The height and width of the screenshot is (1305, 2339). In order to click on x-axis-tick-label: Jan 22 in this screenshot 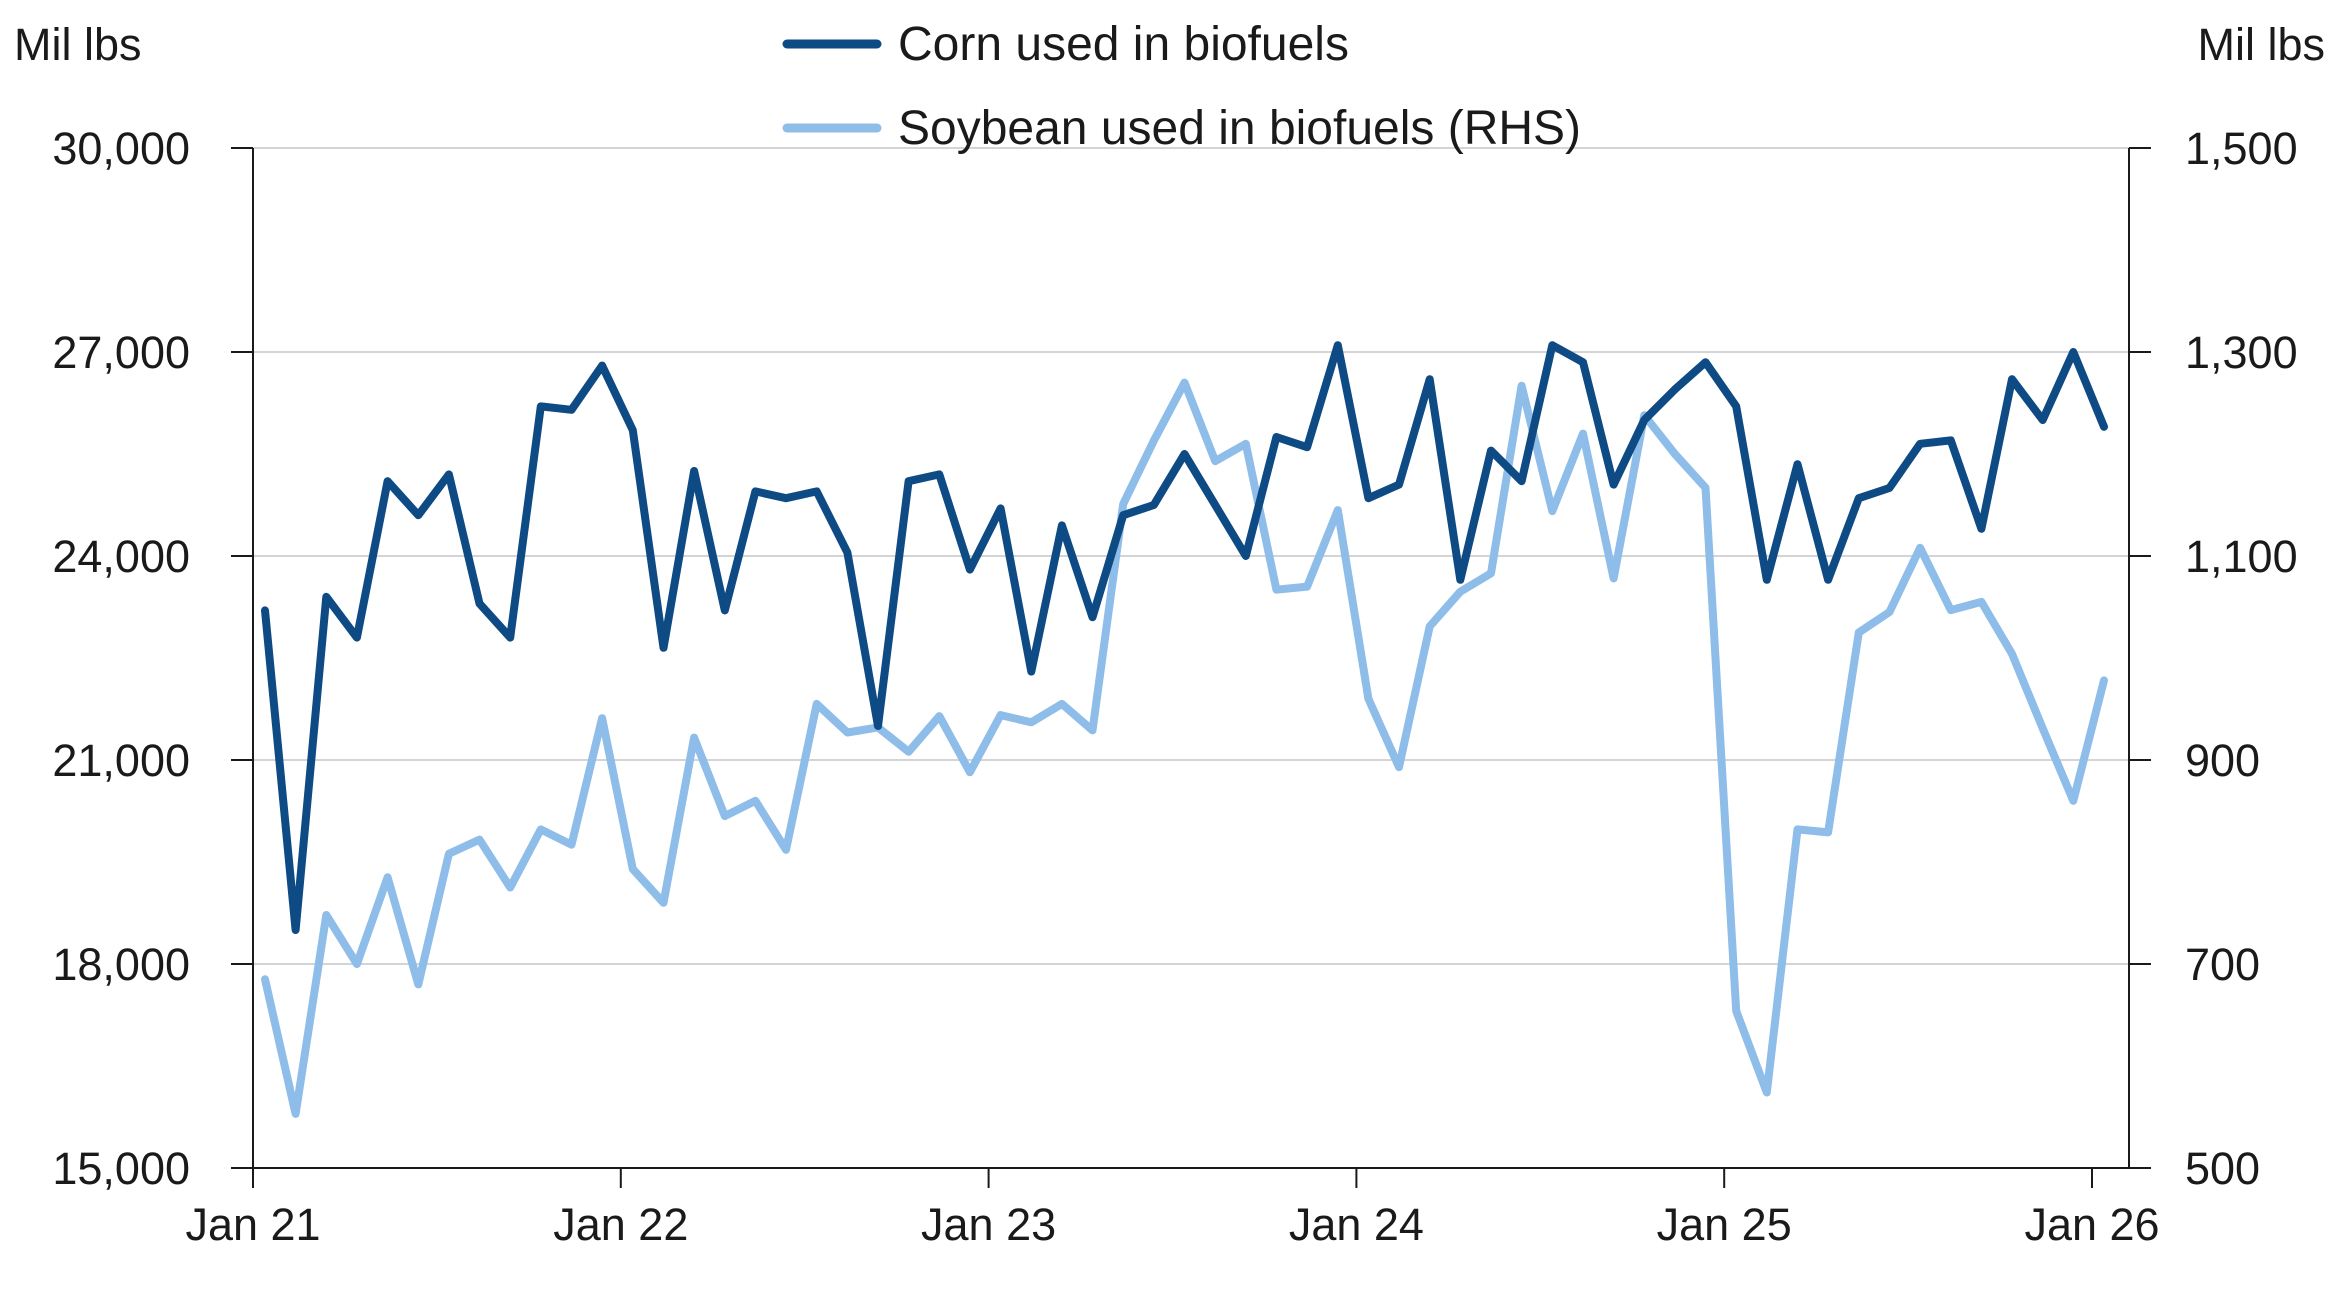, I will do `click(620, 1224)`.